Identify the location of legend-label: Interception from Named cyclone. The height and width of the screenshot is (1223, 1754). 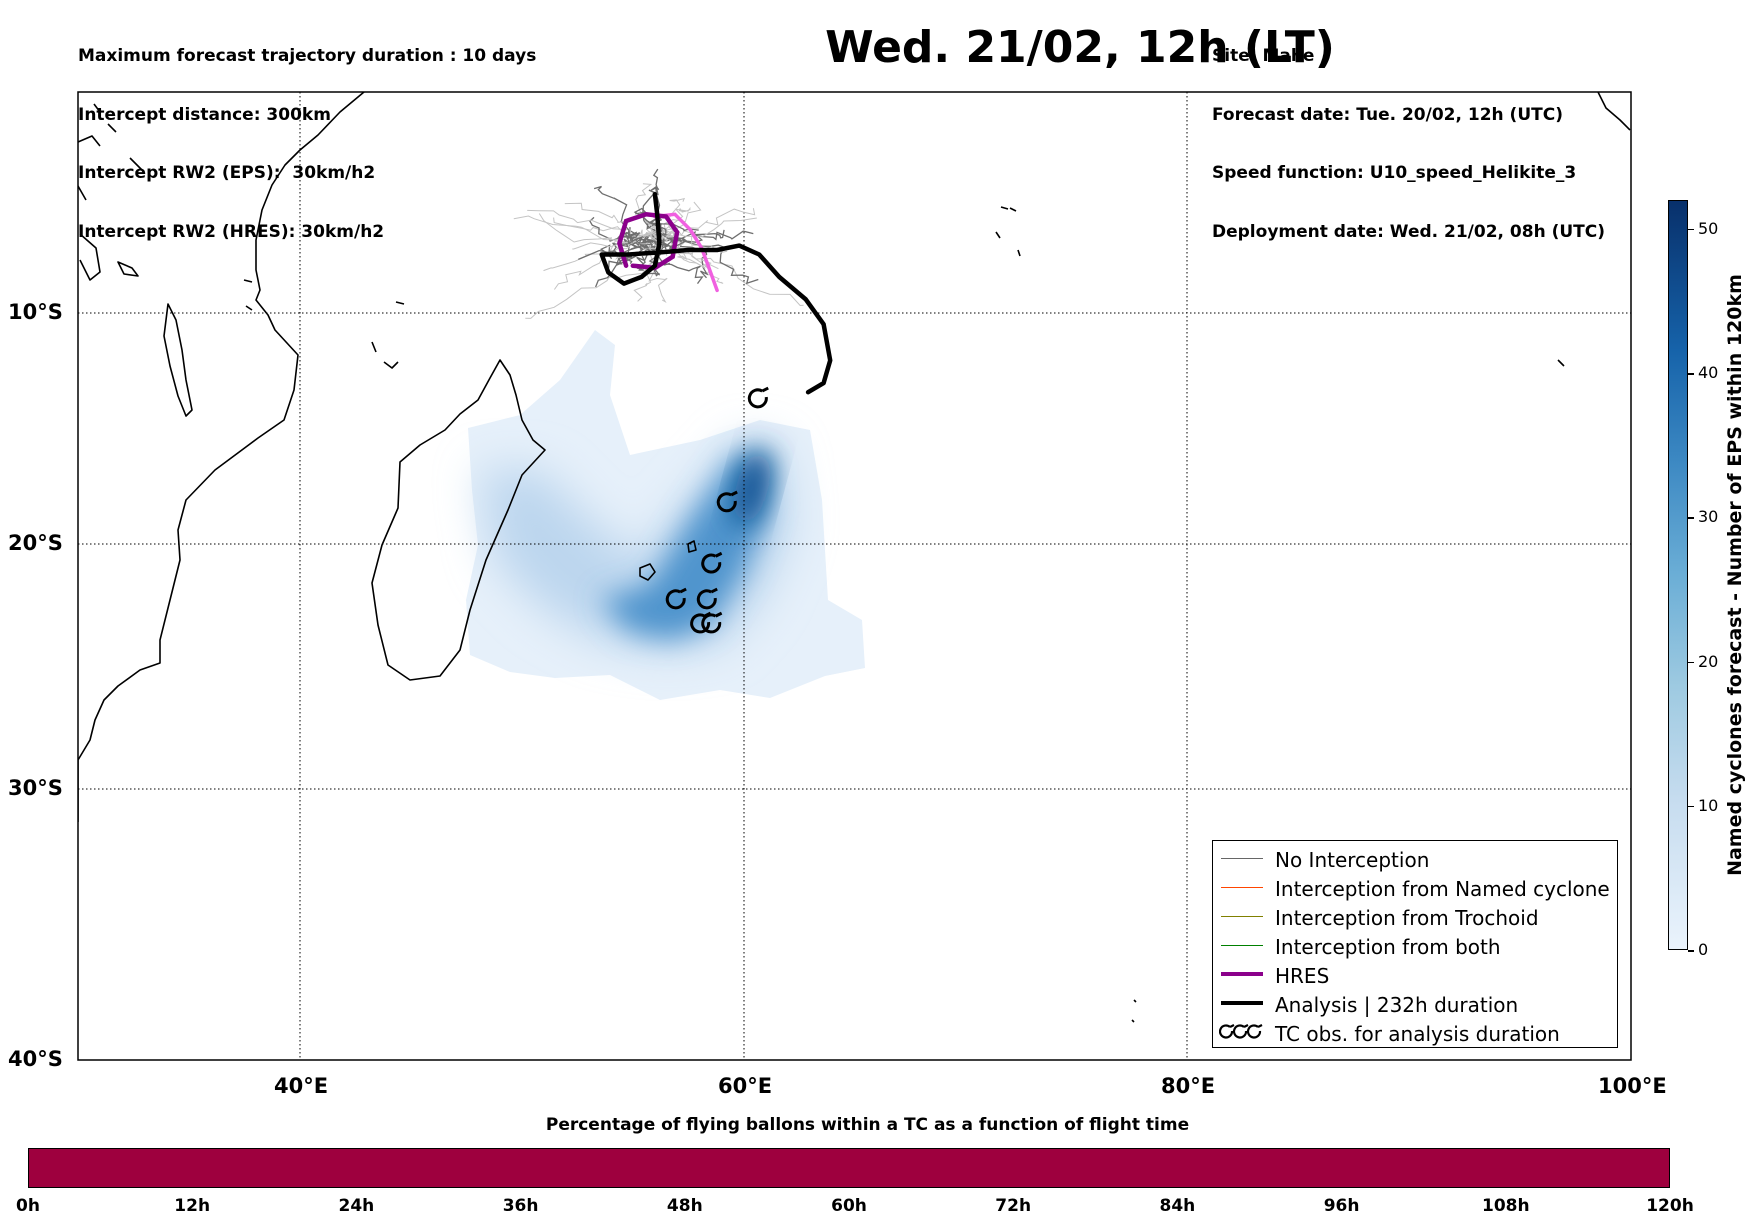
(1442, 889).